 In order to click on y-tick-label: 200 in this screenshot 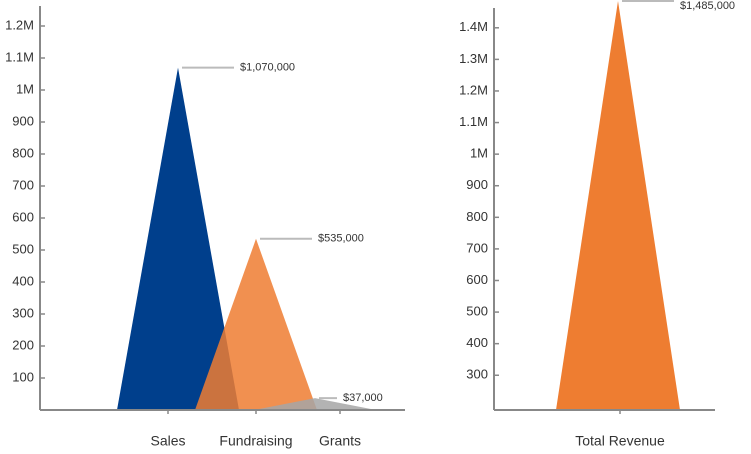, I will do `click(23, 344)`.